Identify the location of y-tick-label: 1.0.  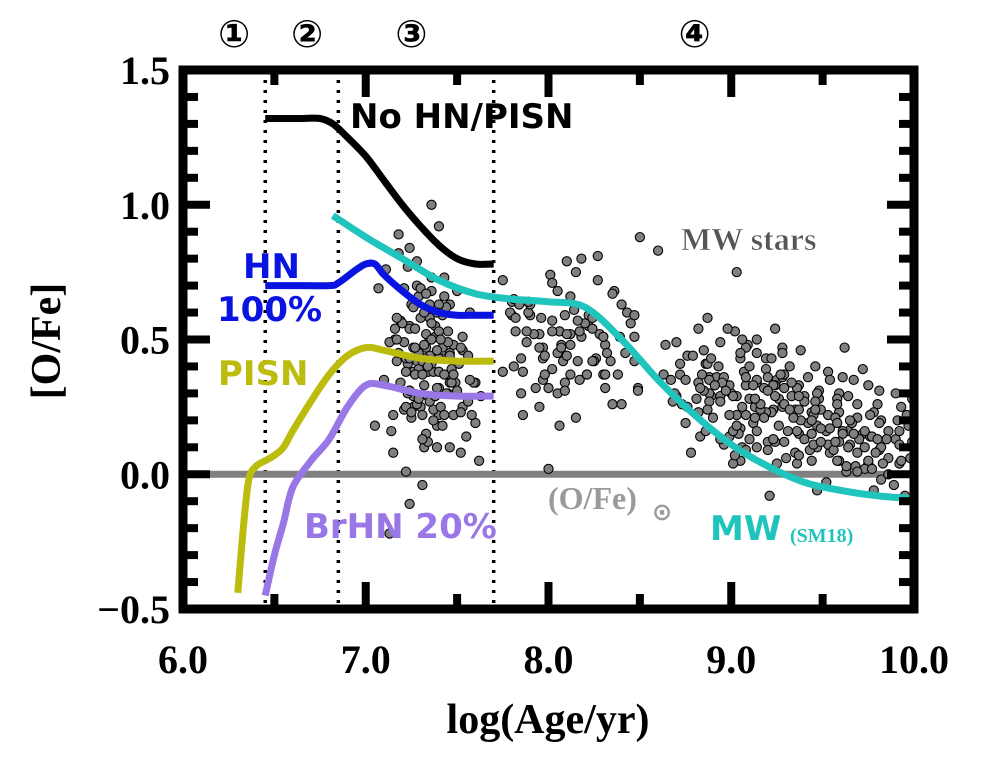
(145, 205).